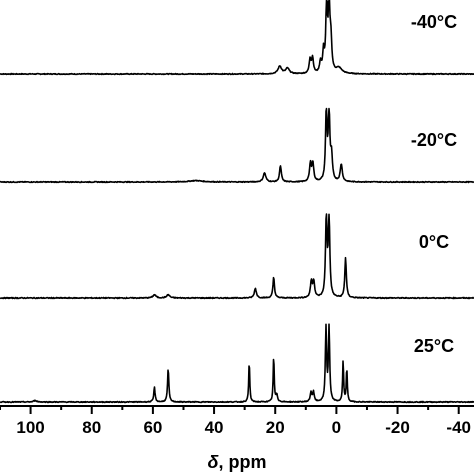 The image size is (474, 474). What do you see at coordinates (214, 462) in the screenshot?
I see `x-axis-title-symbol: δ` at bounding box center [214, 462].